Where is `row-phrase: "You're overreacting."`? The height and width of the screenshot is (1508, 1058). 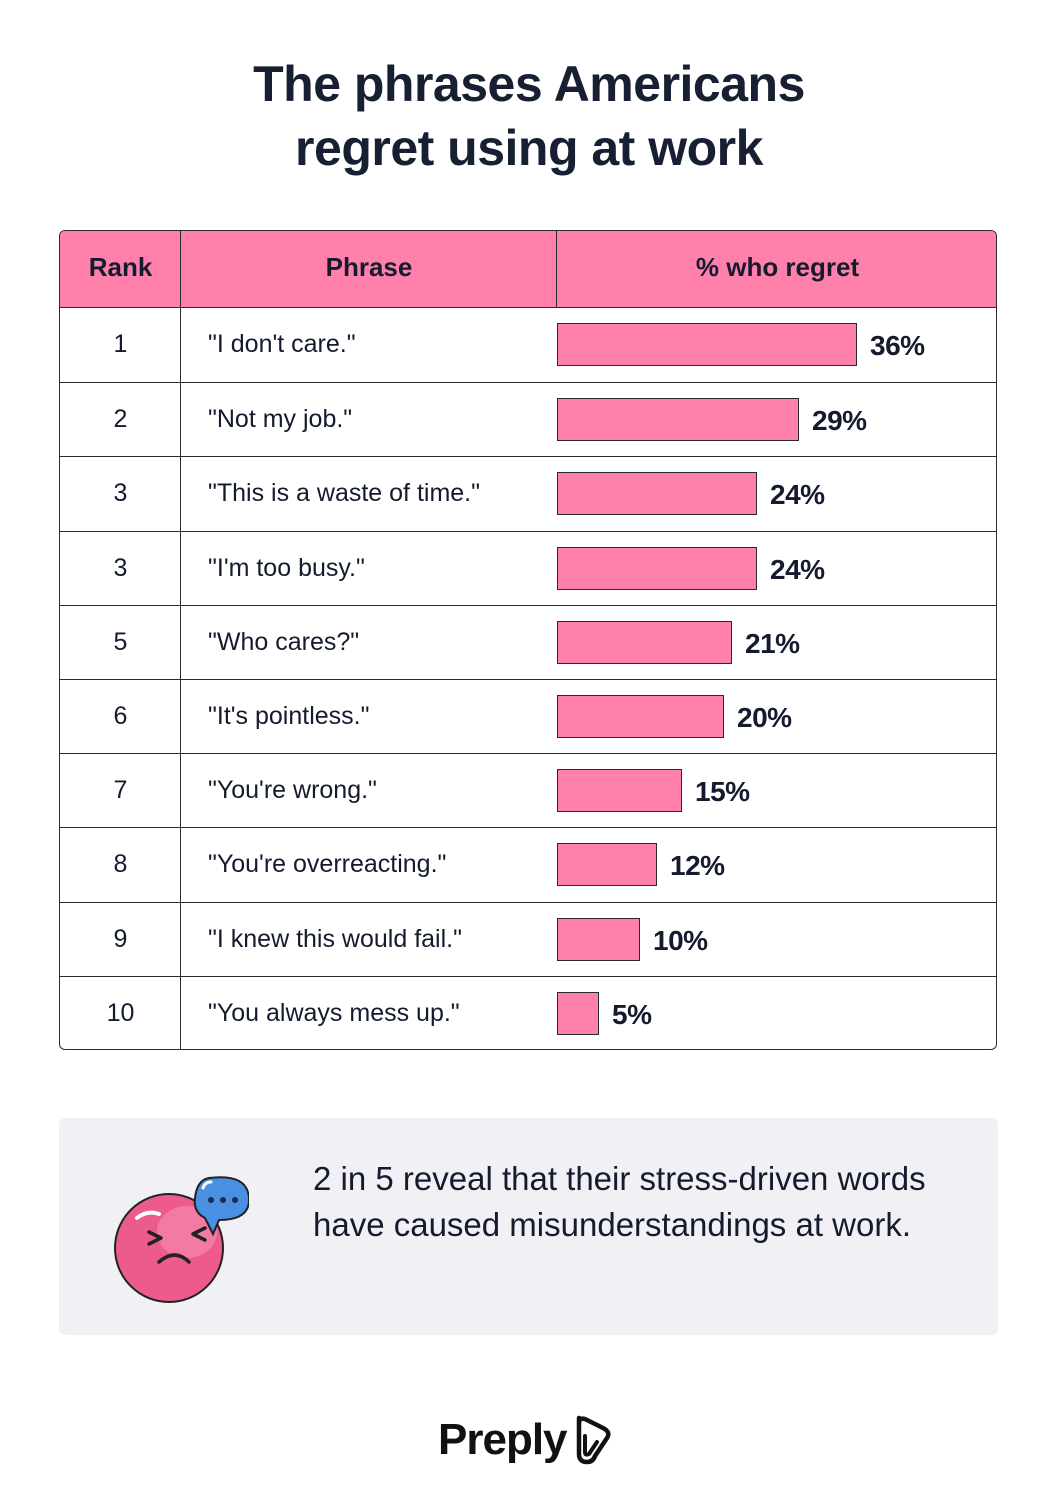
row-phrase: "You're overreacting." is located at coordinates (327, 864).